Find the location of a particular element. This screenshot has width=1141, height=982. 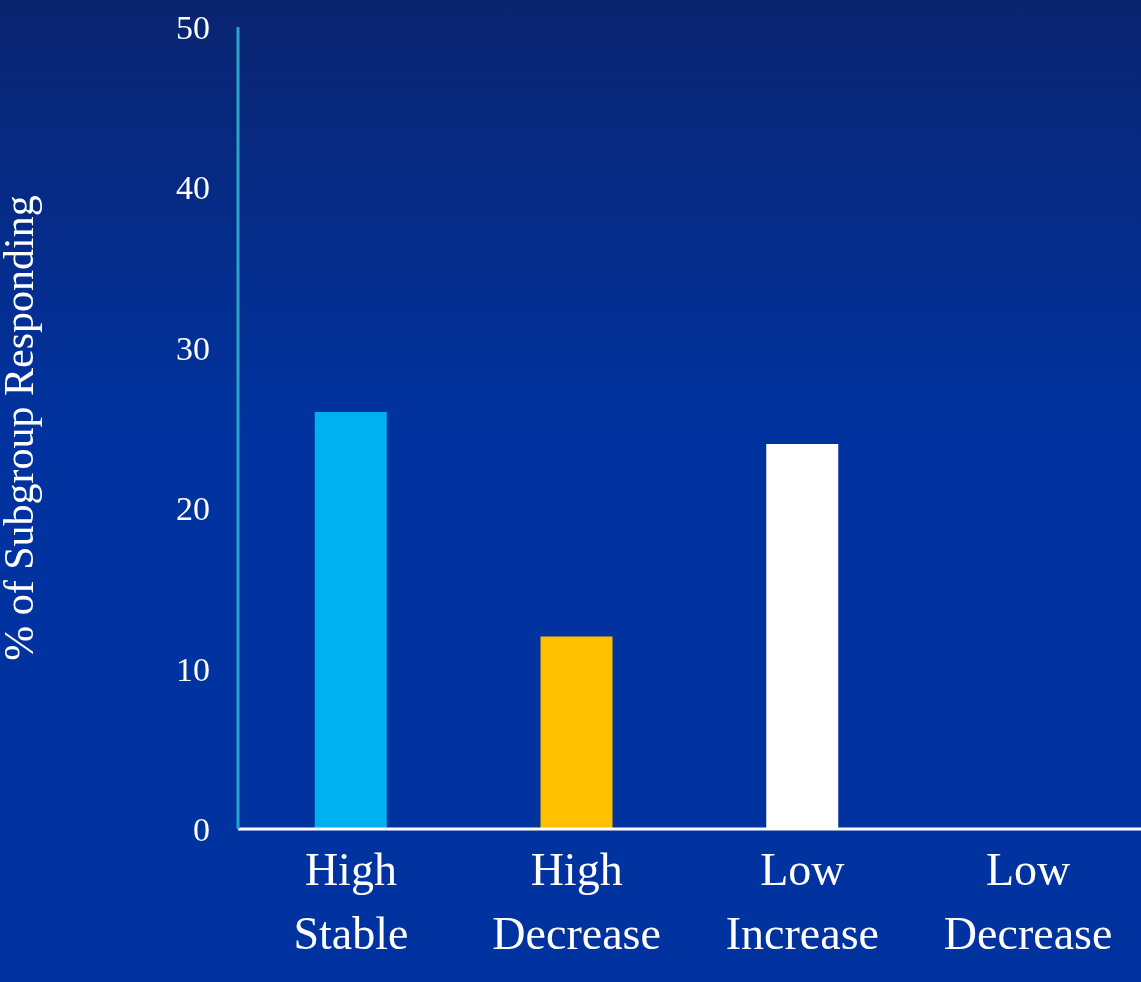

y-axis-title: % of Subgroup Responding is located at coordinates (21, 428).